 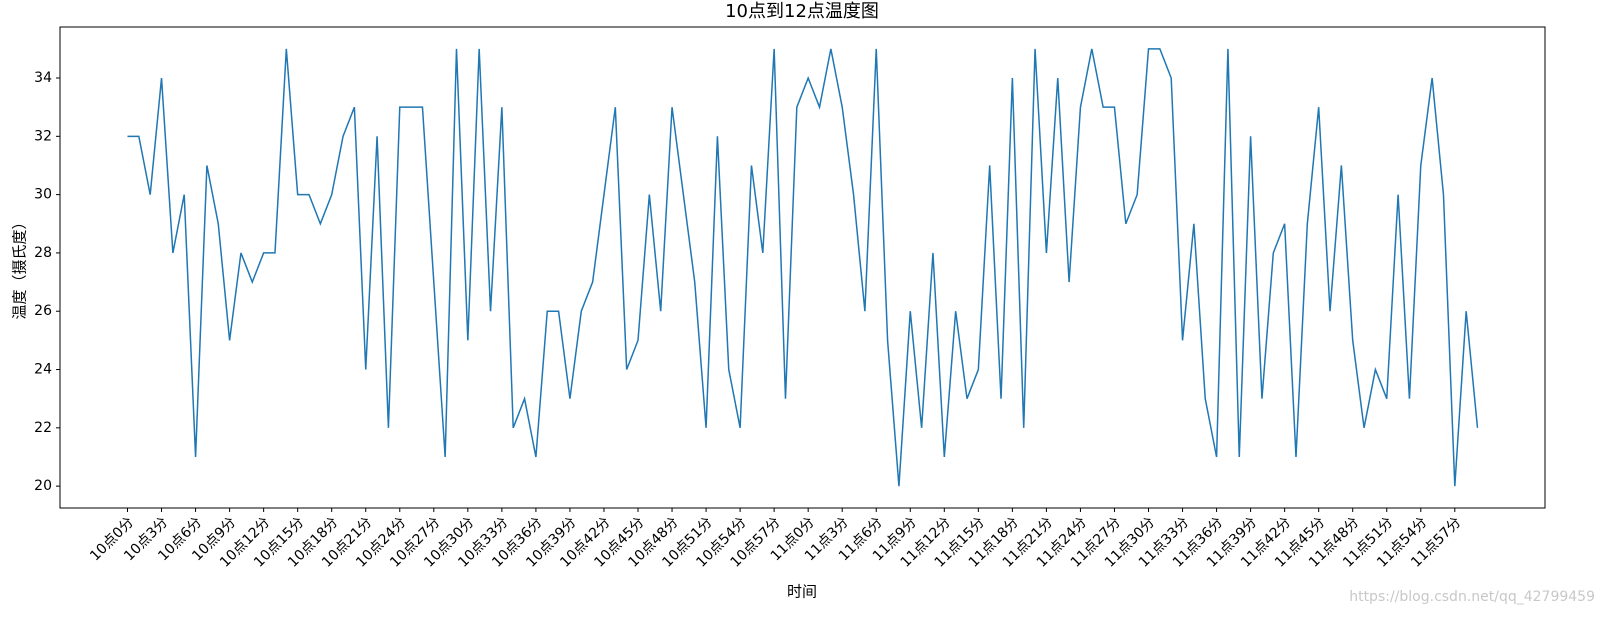 I want to click on y-tick-label: 30, so click(x=43, y=195).